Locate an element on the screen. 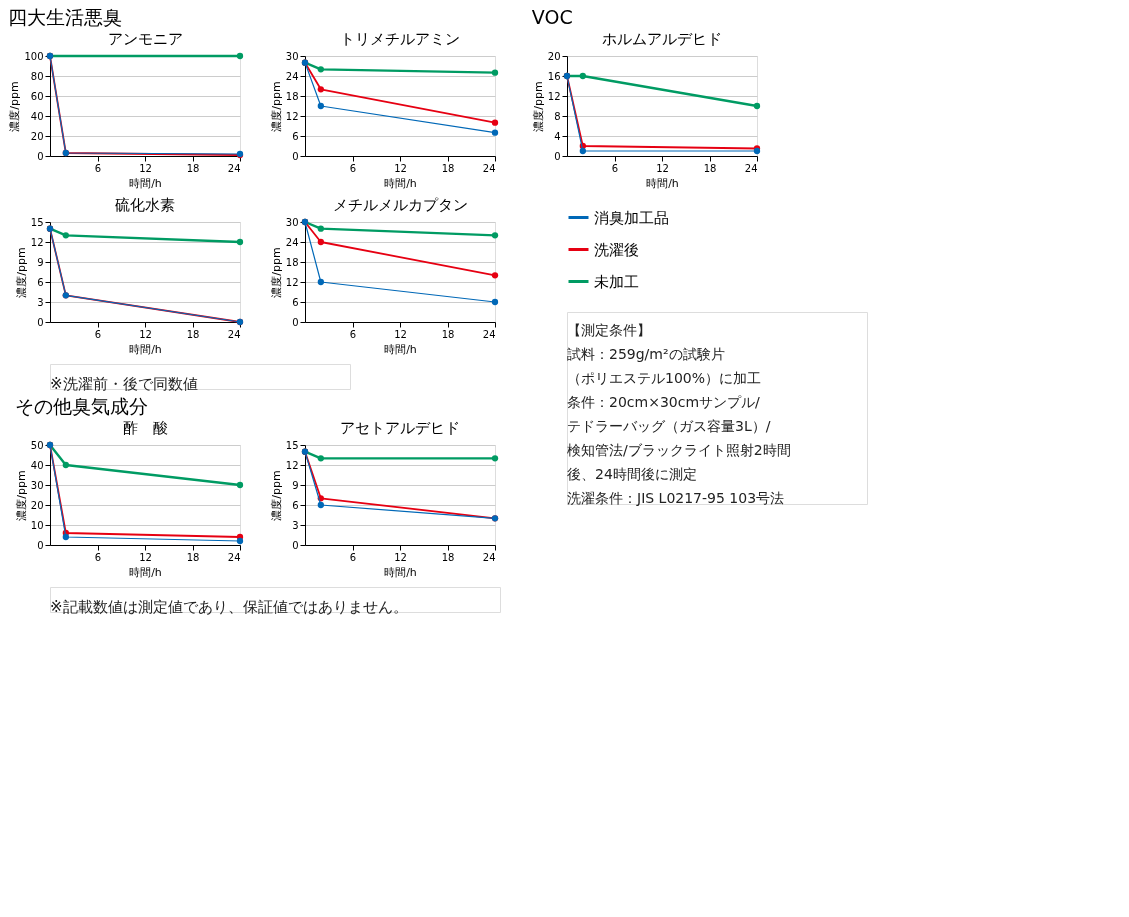 This screenshot has height=917, width=1129. y-tick-label: 100 is located at coordinates (34, 56).